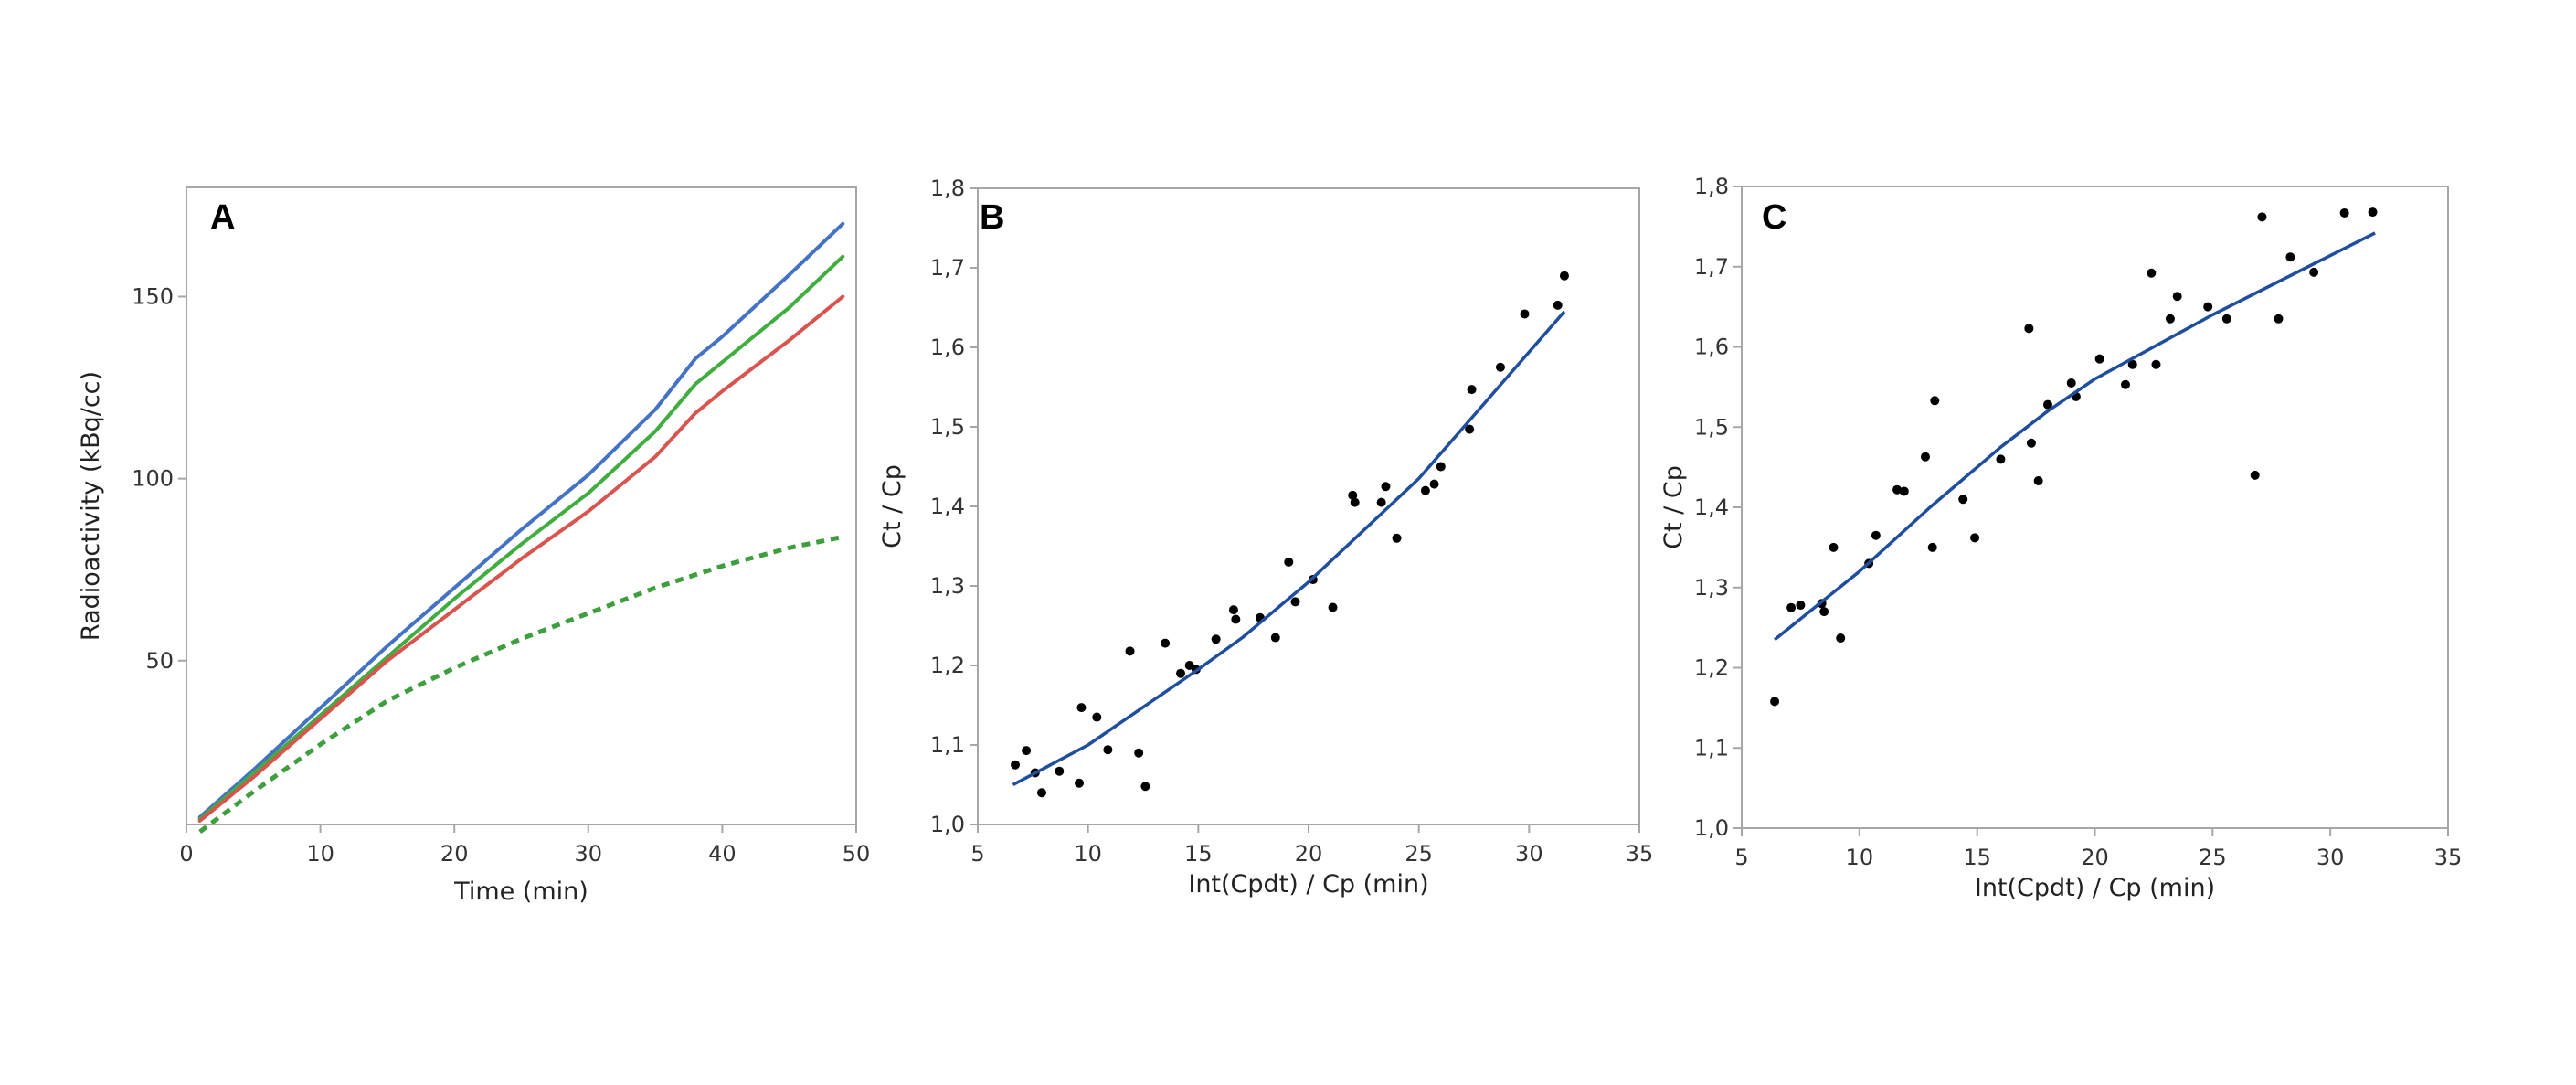 This screenshot has height=1085, width=2576. I want to click on series-line-blue, so click(521, 520).